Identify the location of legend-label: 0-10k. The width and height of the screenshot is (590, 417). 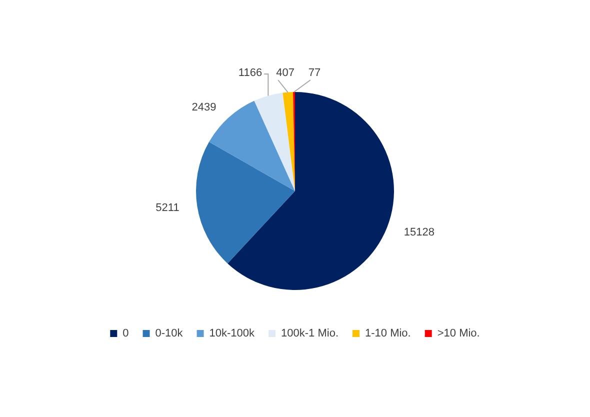
(169, 334).